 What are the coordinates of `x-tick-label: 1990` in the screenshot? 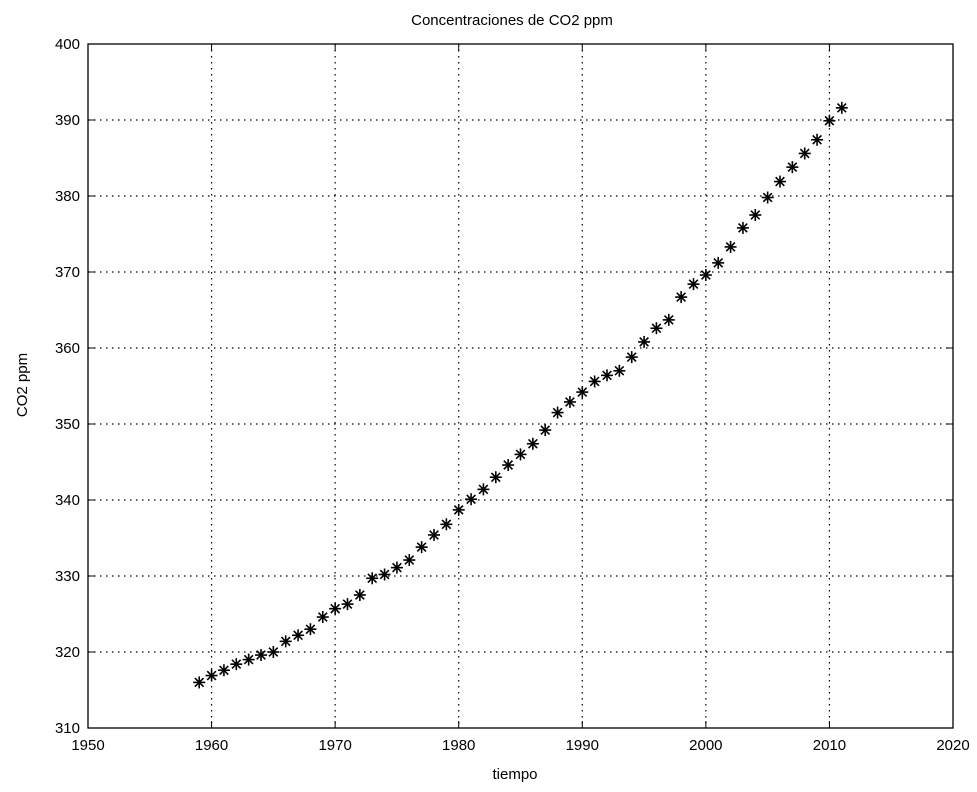 It's located at (582, 745).